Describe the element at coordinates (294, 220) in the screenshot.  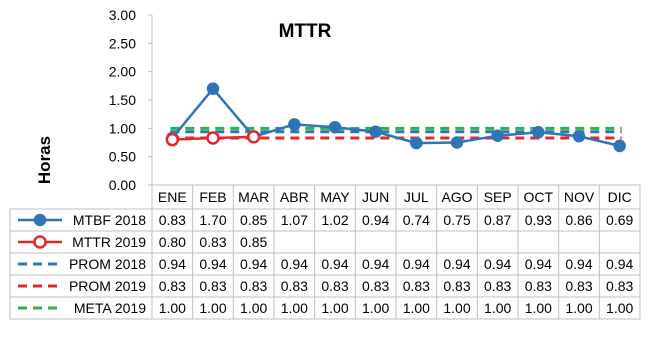
I see `table-cell-value: 1.07` at that location.